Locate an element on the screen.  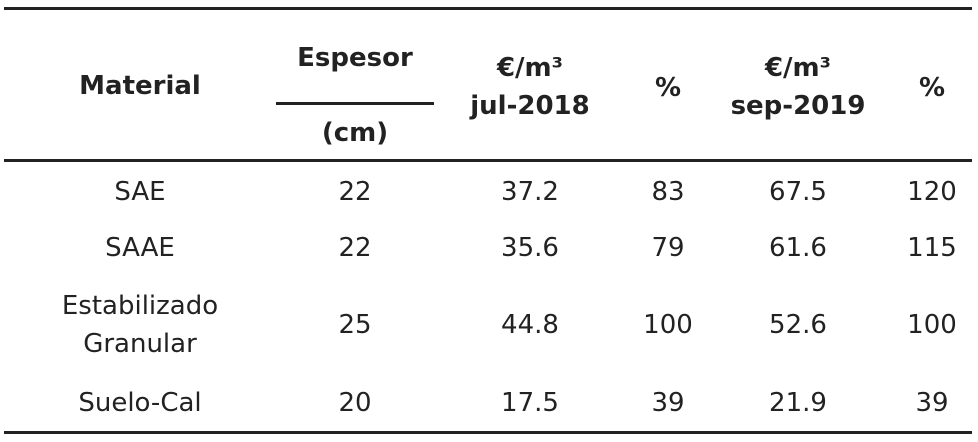
cell-price-sep-2019: 52.6 is located at coordinates (798, 325).